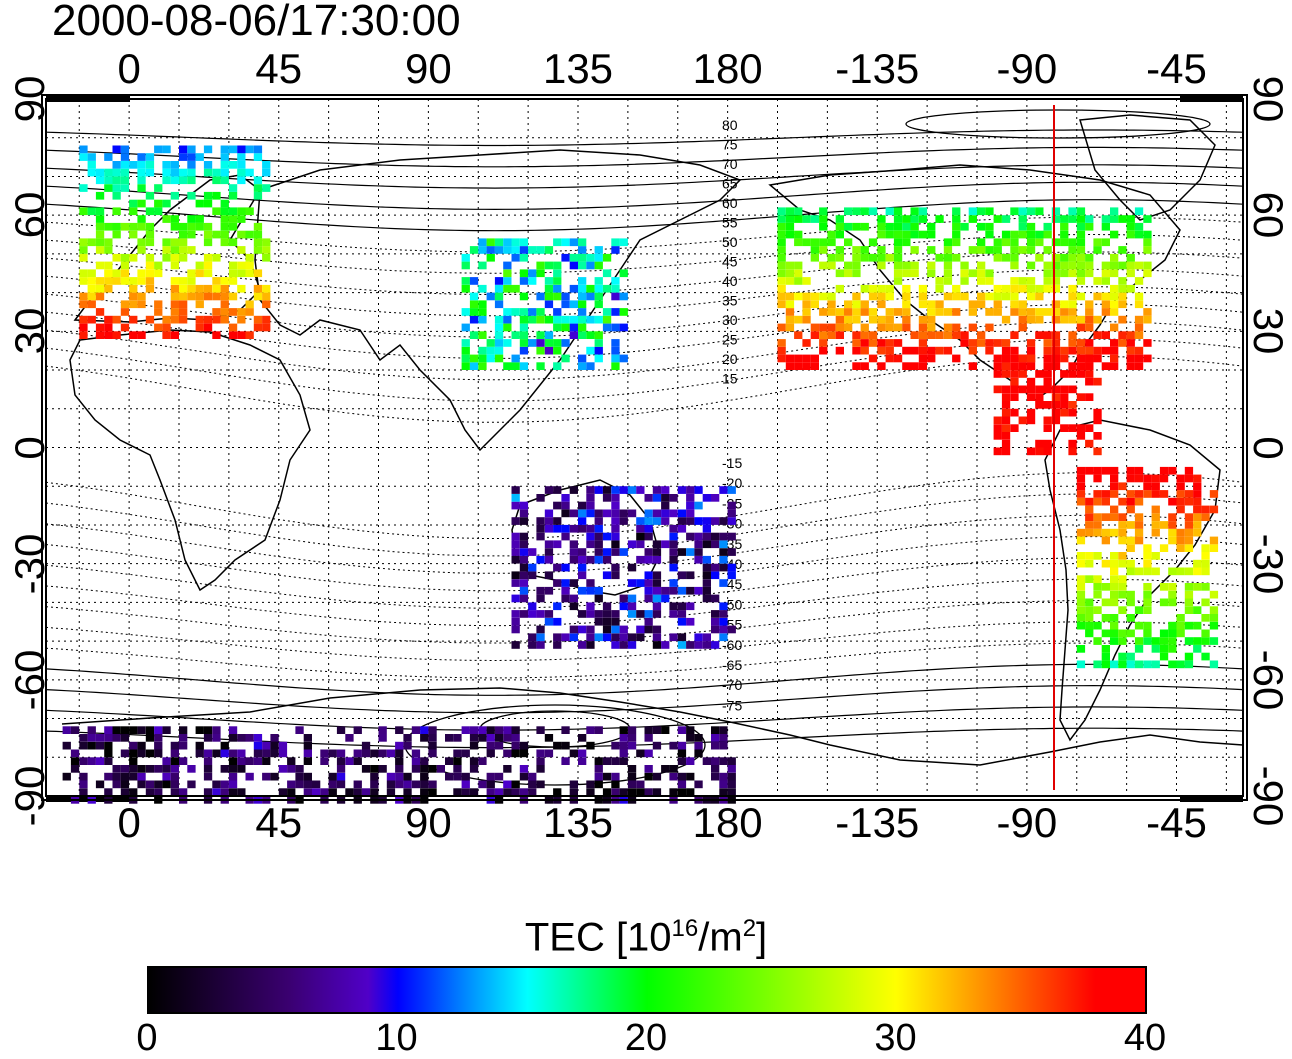 This screenshot has width=1292, height=1059. I want to click on contour-label: 75, so click(730, 145).